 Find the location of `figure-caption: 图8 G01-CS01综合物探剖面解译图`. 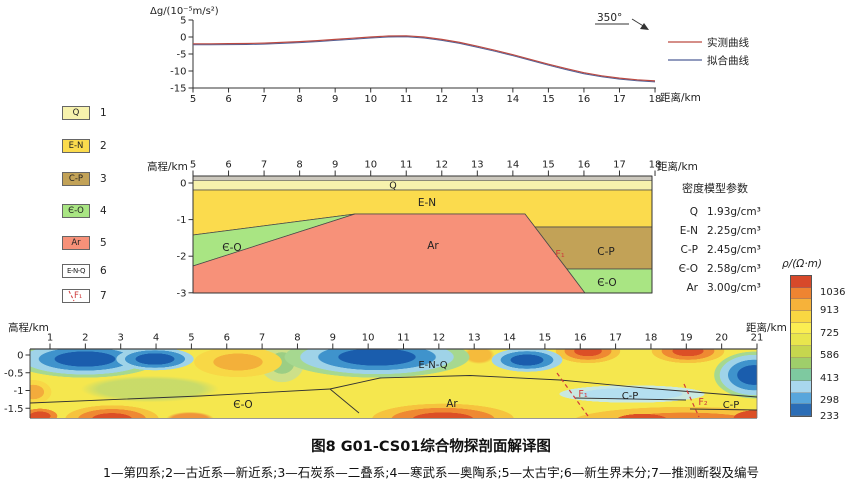

figure-caption: 图8 G01-CS01综合物探剖面解译图 is located at coordinates (431, 447).